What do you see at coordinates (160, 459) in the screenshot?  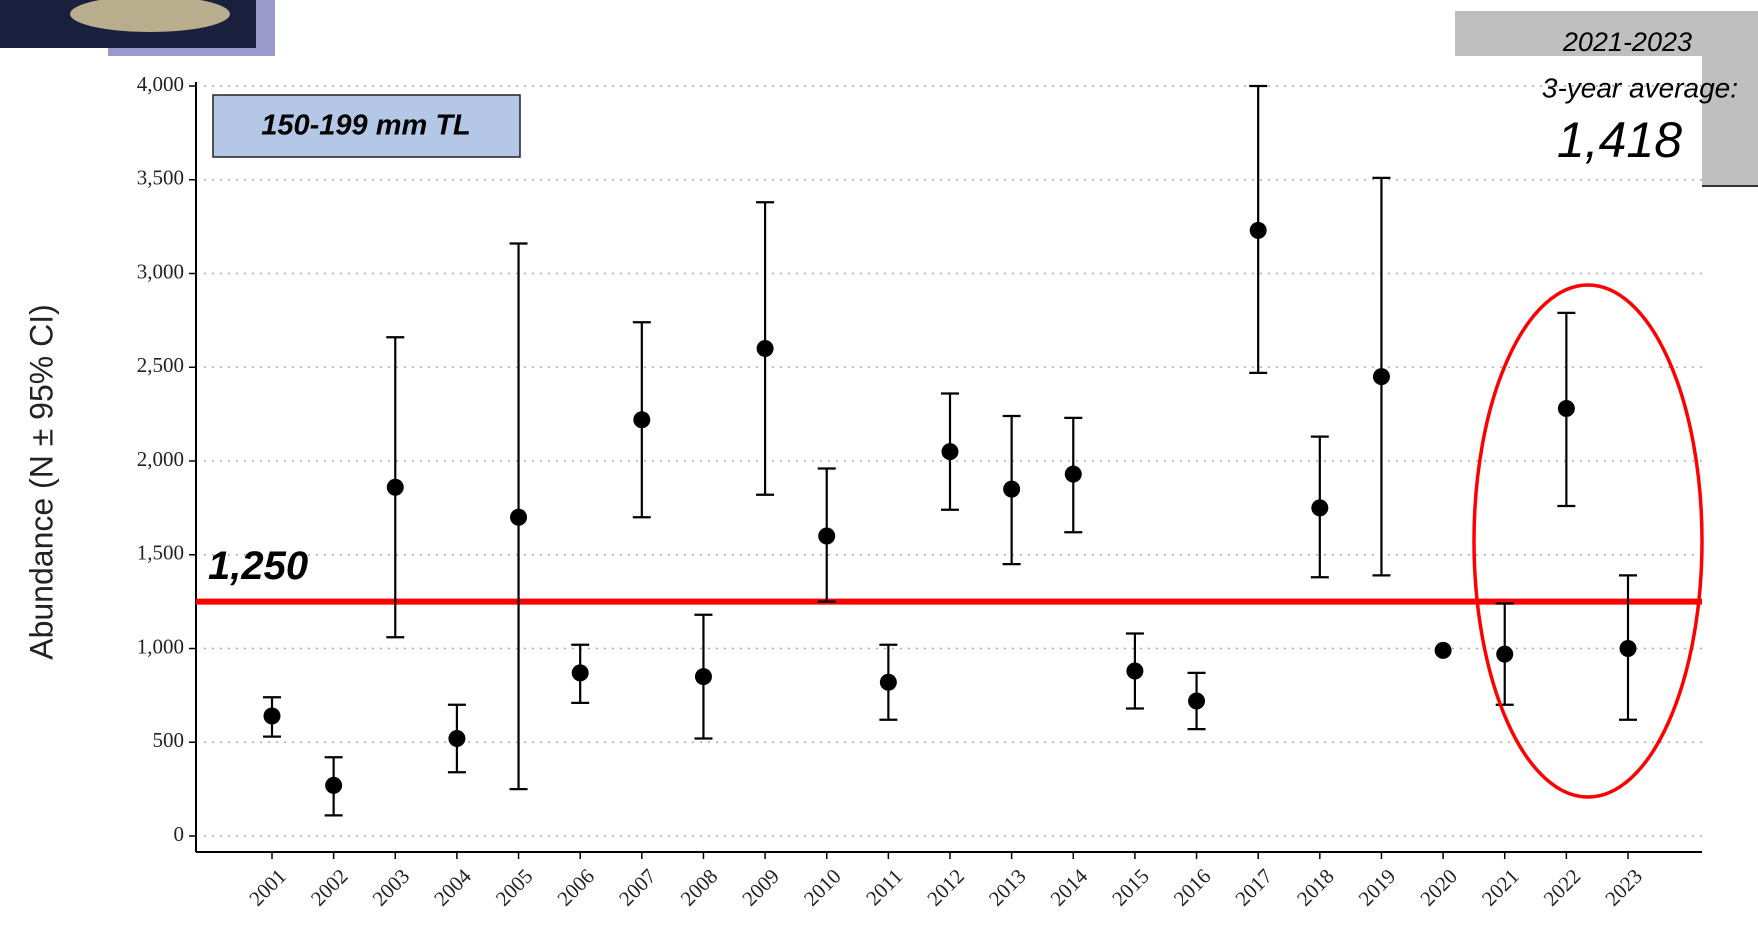 I see `y-tick-label: 2,000` at bounding box center [160, 459].